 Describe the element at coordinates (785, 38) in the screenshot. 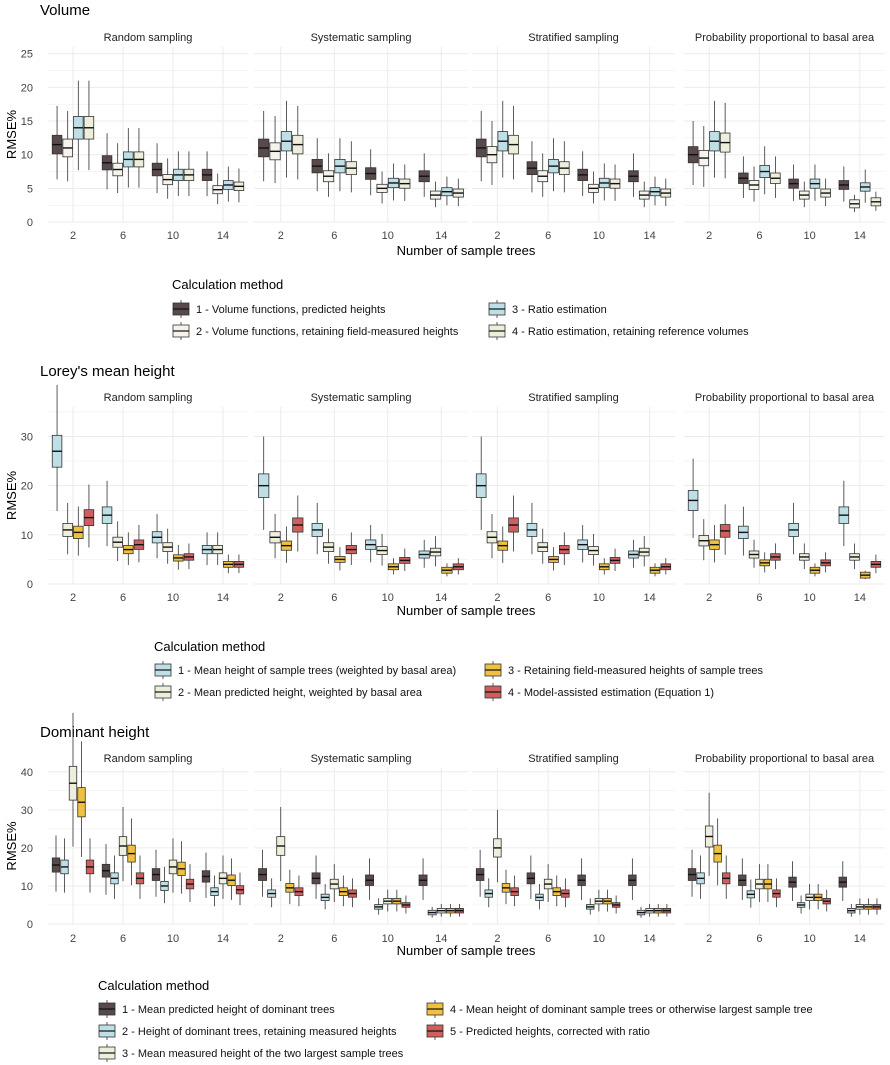

I see `facet-label: Probability proportional to basal area` at that location.